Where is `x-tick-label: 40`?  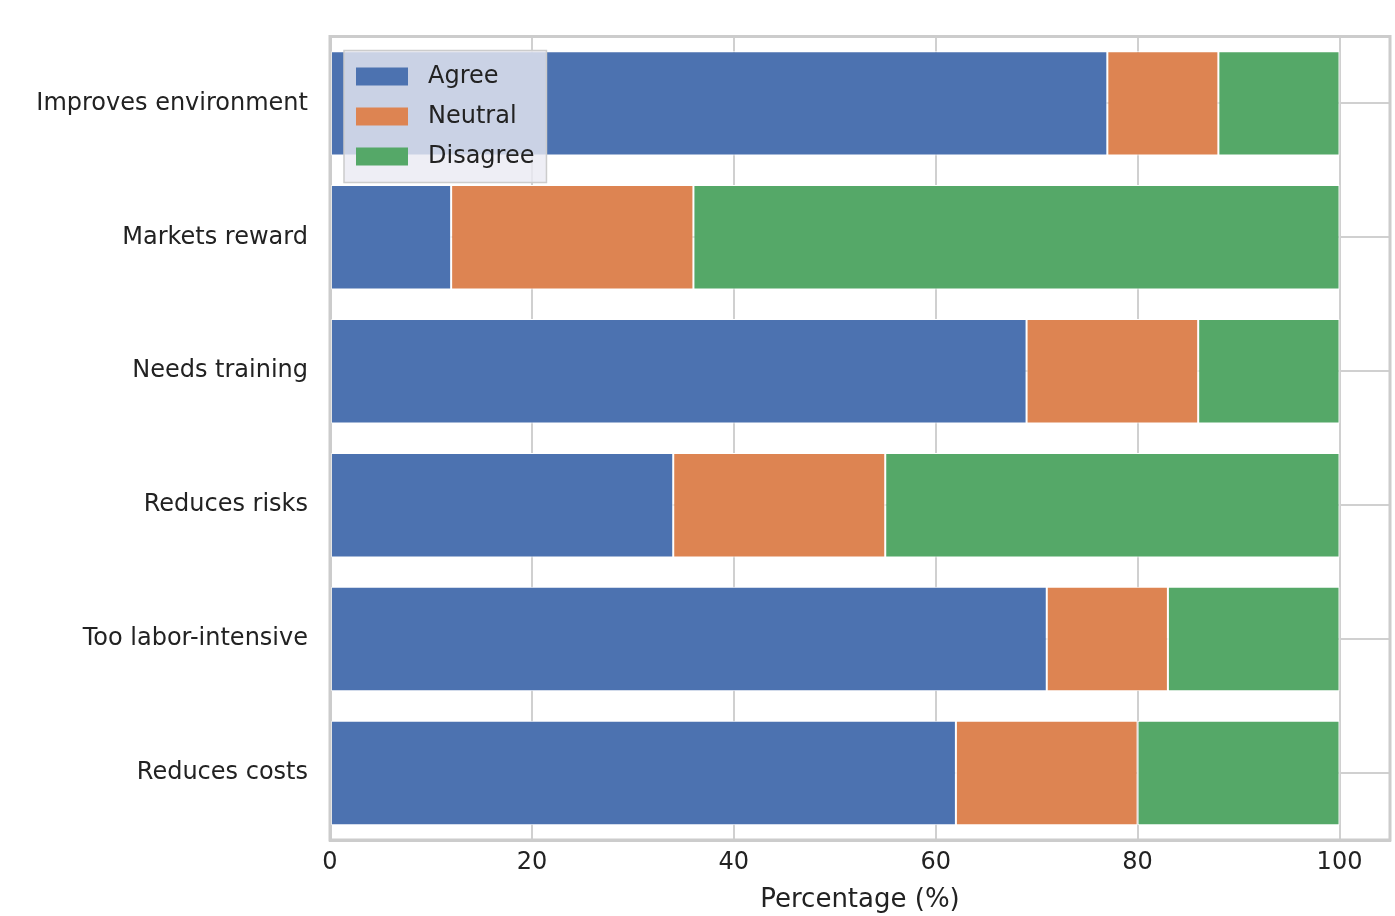
x-tick-label: 40 is located at coordinates (734, 860).